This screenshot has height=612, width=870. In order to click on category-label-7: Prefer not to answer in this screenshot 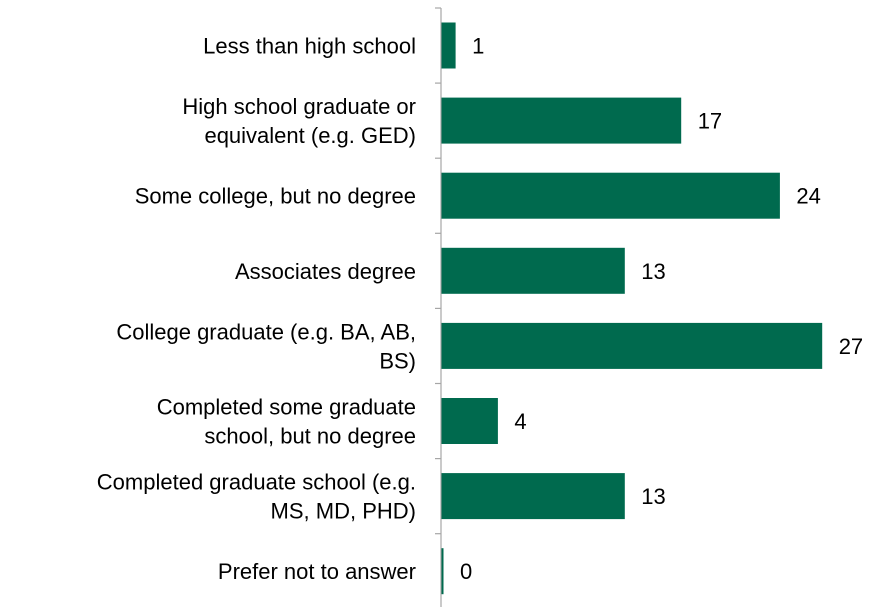, I will do `click(317, 571)`.